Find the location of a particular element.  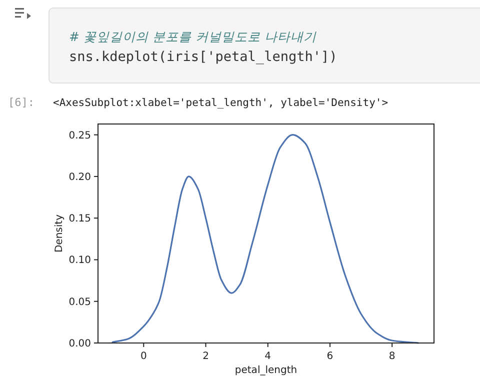

y-tick-label: 0.05 is located at coordinates (79, 302).